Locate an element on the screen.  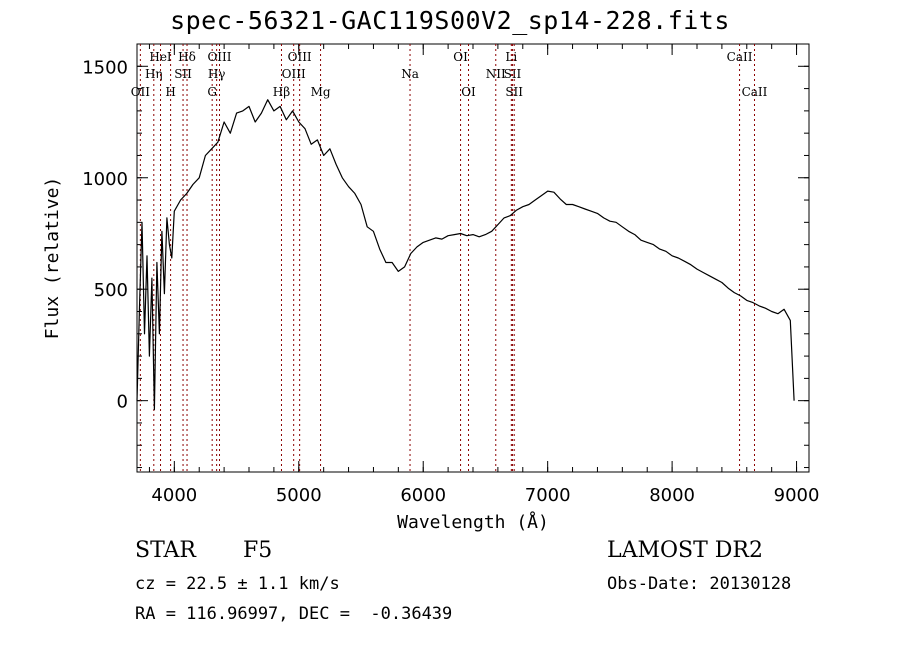
y-tick-label: 1000 is located at coordinates (105, 179).